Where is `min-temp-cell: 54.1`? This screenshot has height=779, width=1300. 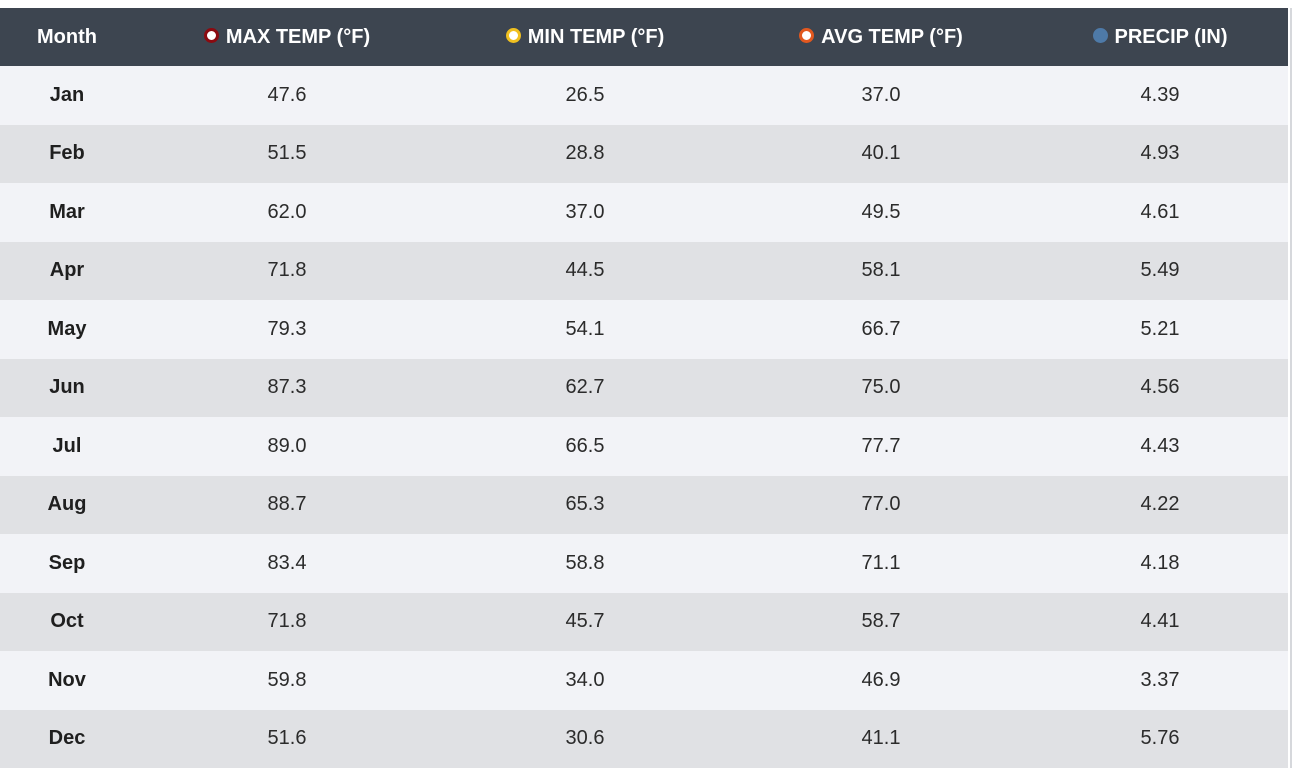 min-temp-cell: 54.1 is located at coordinates (585, 328).